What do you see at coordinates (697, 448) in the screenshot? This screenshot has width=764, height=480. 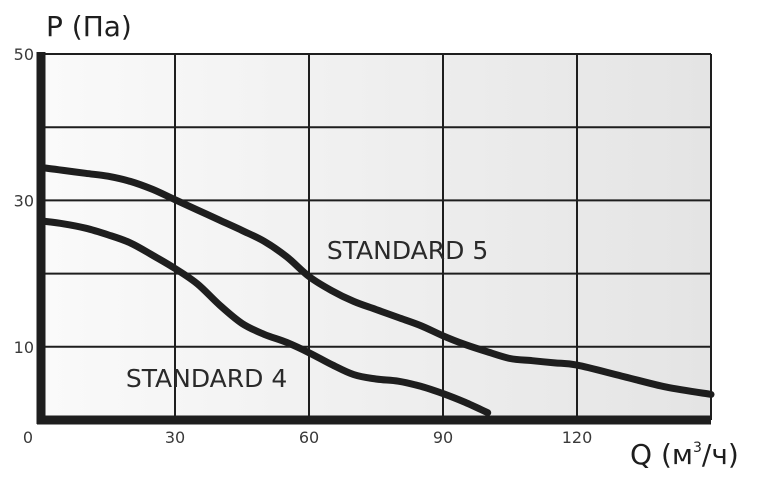 I see `x-axis-title-sup: 3` at bounding box center [697, 448].